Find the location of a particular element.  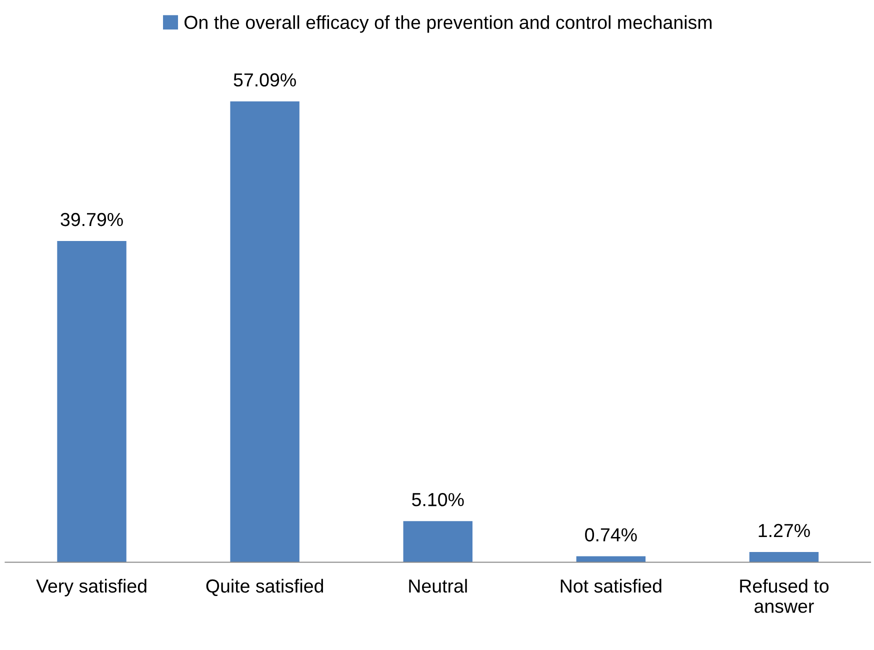

data-label: 39.79% is located at coordinates (91, 219).